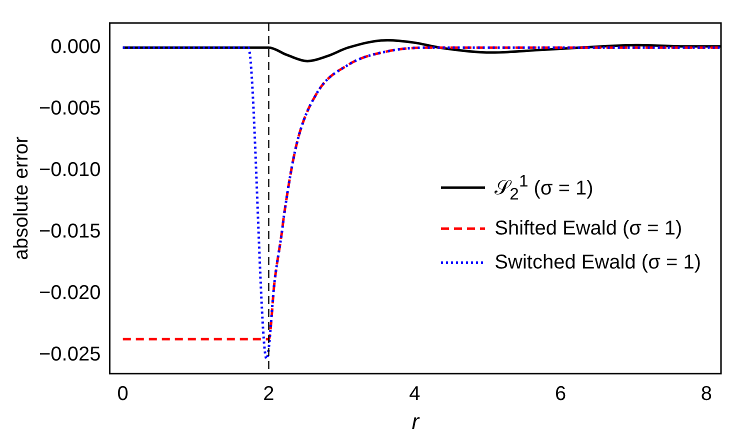 The image size is (733, 444). Describe the element at coordinates (122, 394) in the screenshot. I see `x-tick-label: 0` at that location.